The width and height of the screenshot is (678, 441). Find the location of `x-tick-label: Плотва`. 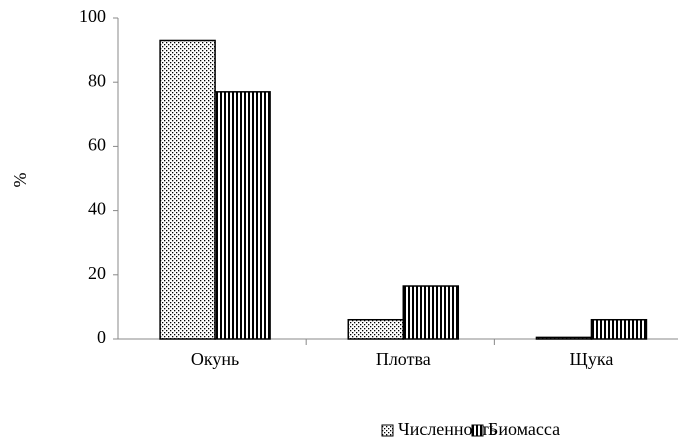

x-tick-label: Плотва is located at coordinates (403, 359).